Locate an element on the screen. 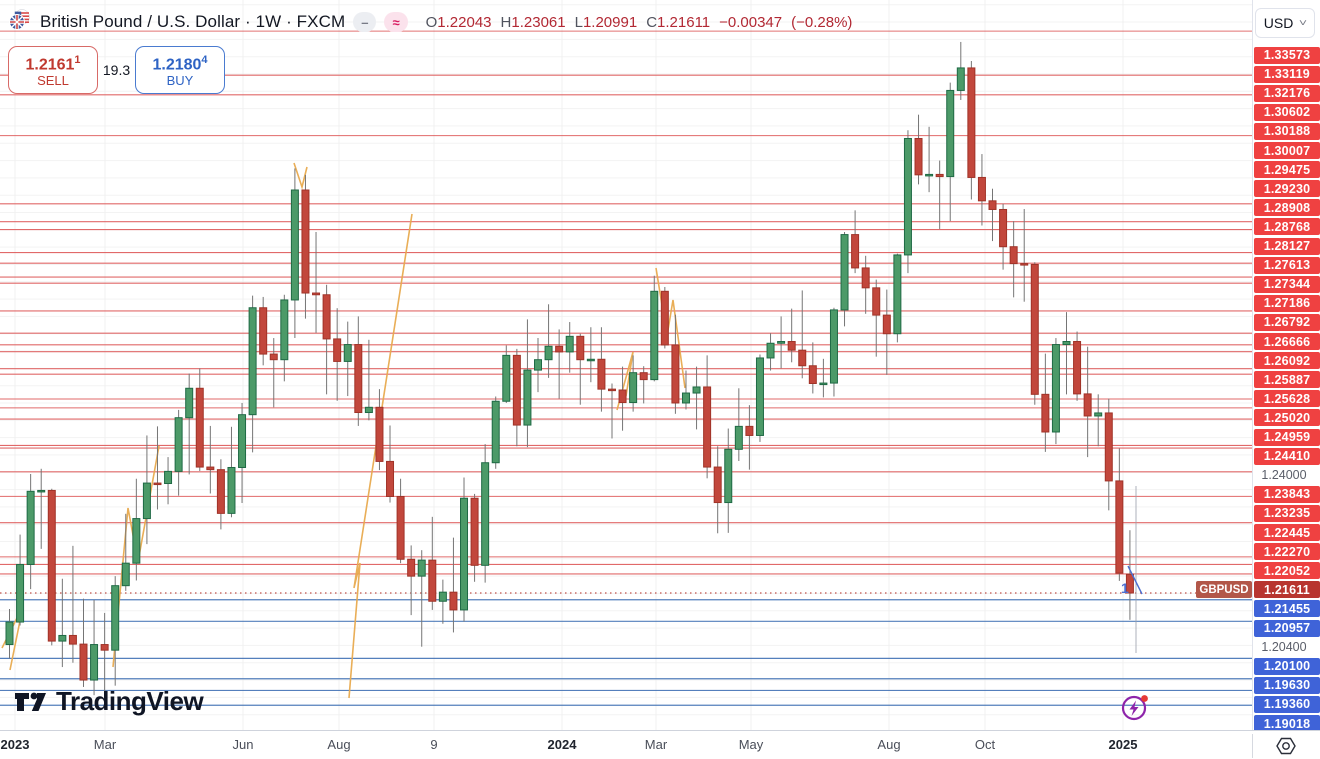  resistance-price-label: 1.26666 is located at coordinates (1287, 341).